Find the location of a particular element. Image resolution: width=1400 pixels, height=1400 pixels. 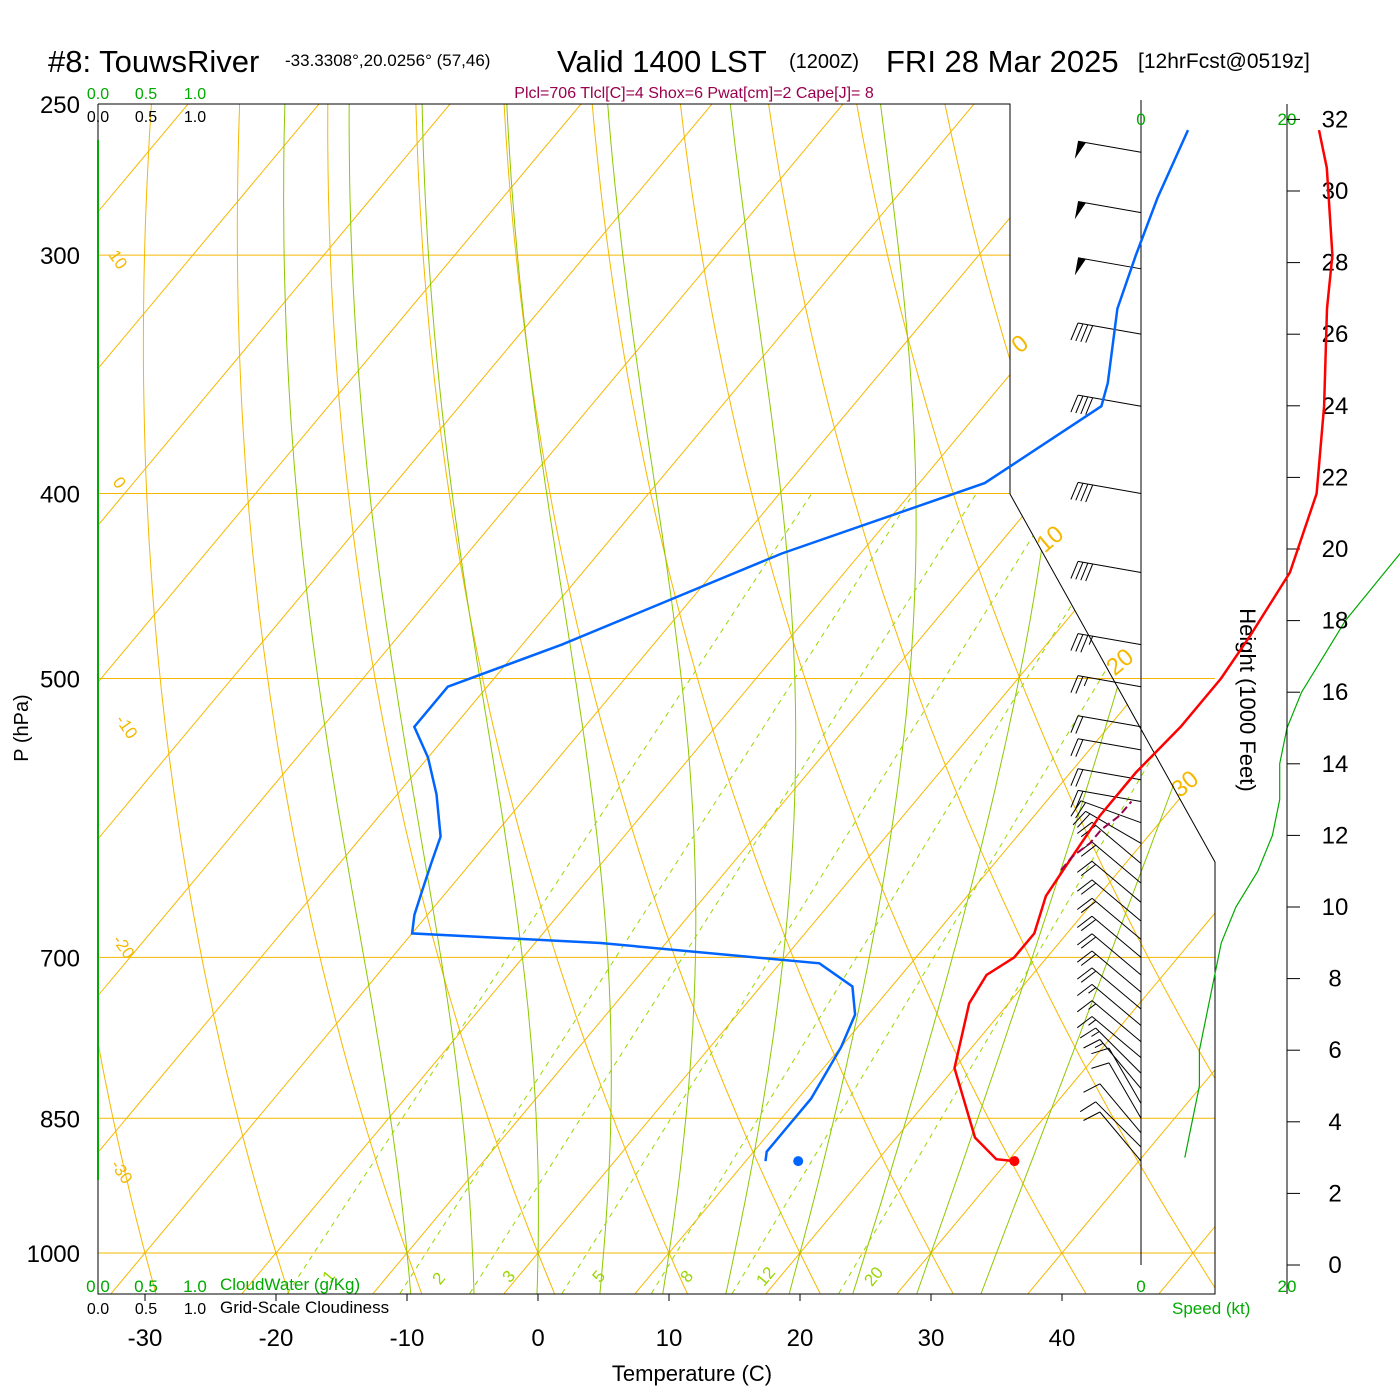

cloud-water-tick-label: 1.0 is located at coordinates (195, 1286).